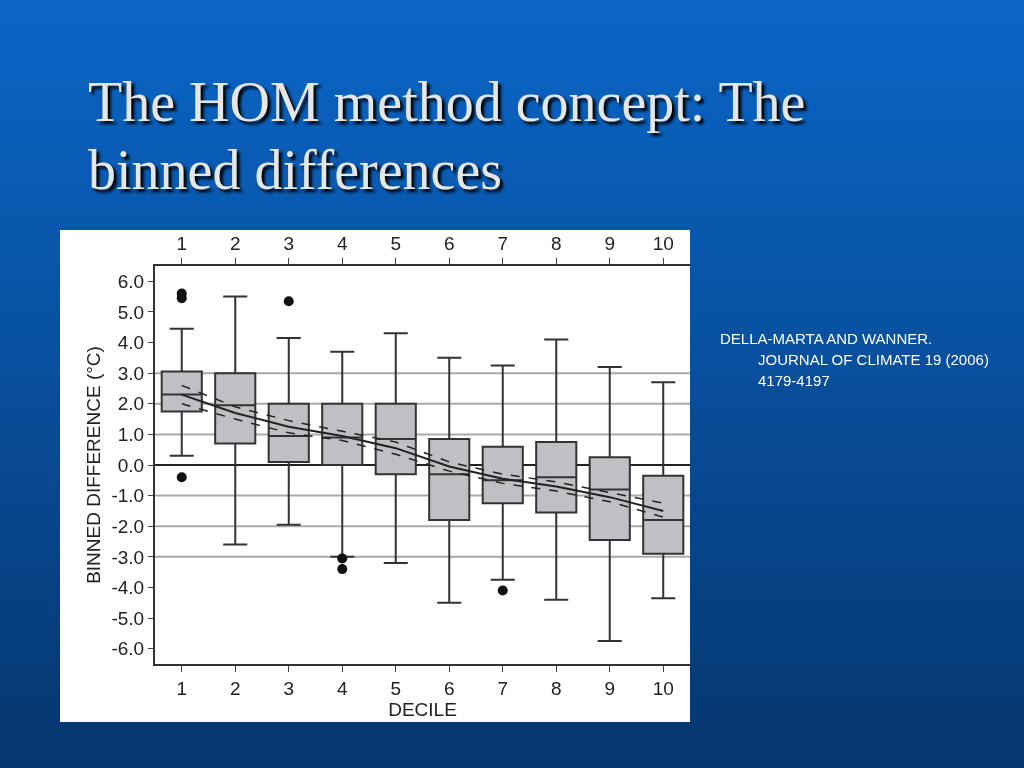 The image size is (1024, 768). I want to click on category-label: 6, so click(449, 688).